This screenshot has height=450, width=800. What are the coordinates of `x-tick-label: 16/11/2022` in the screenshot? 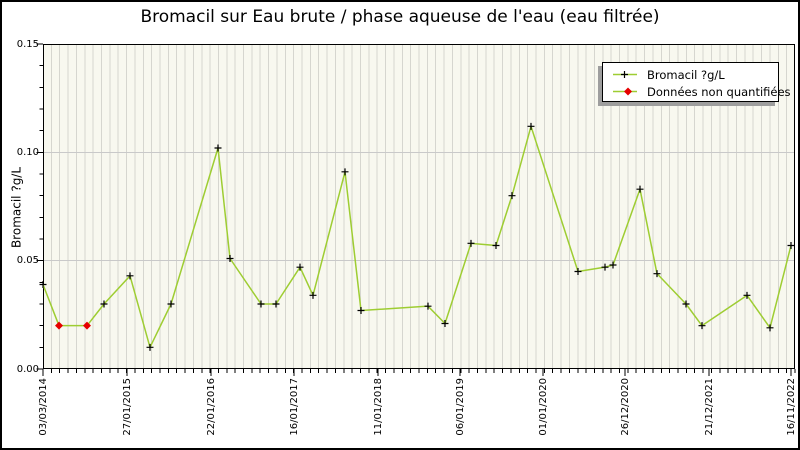 It's located at (791, 407).